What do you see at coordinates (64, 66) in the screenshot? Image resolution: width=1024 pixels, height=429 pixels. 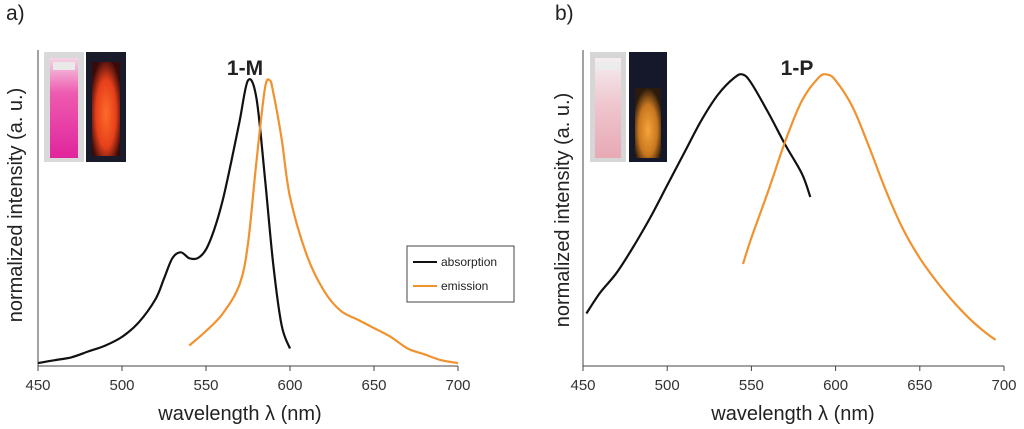 I see `photo-a-cuvette-label` at bounding box center [64, 66].